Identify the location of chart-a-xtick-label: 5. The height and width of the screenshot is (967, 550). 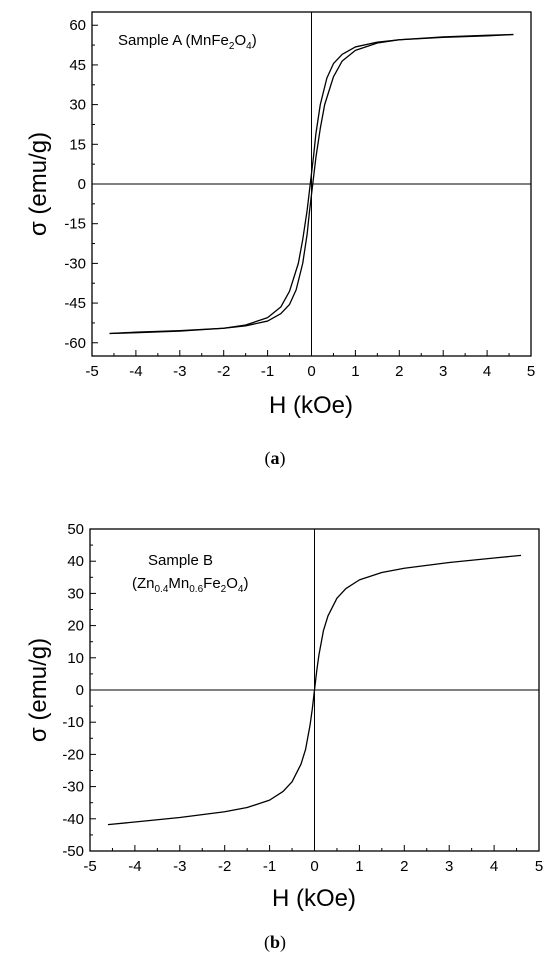
(531, 371).